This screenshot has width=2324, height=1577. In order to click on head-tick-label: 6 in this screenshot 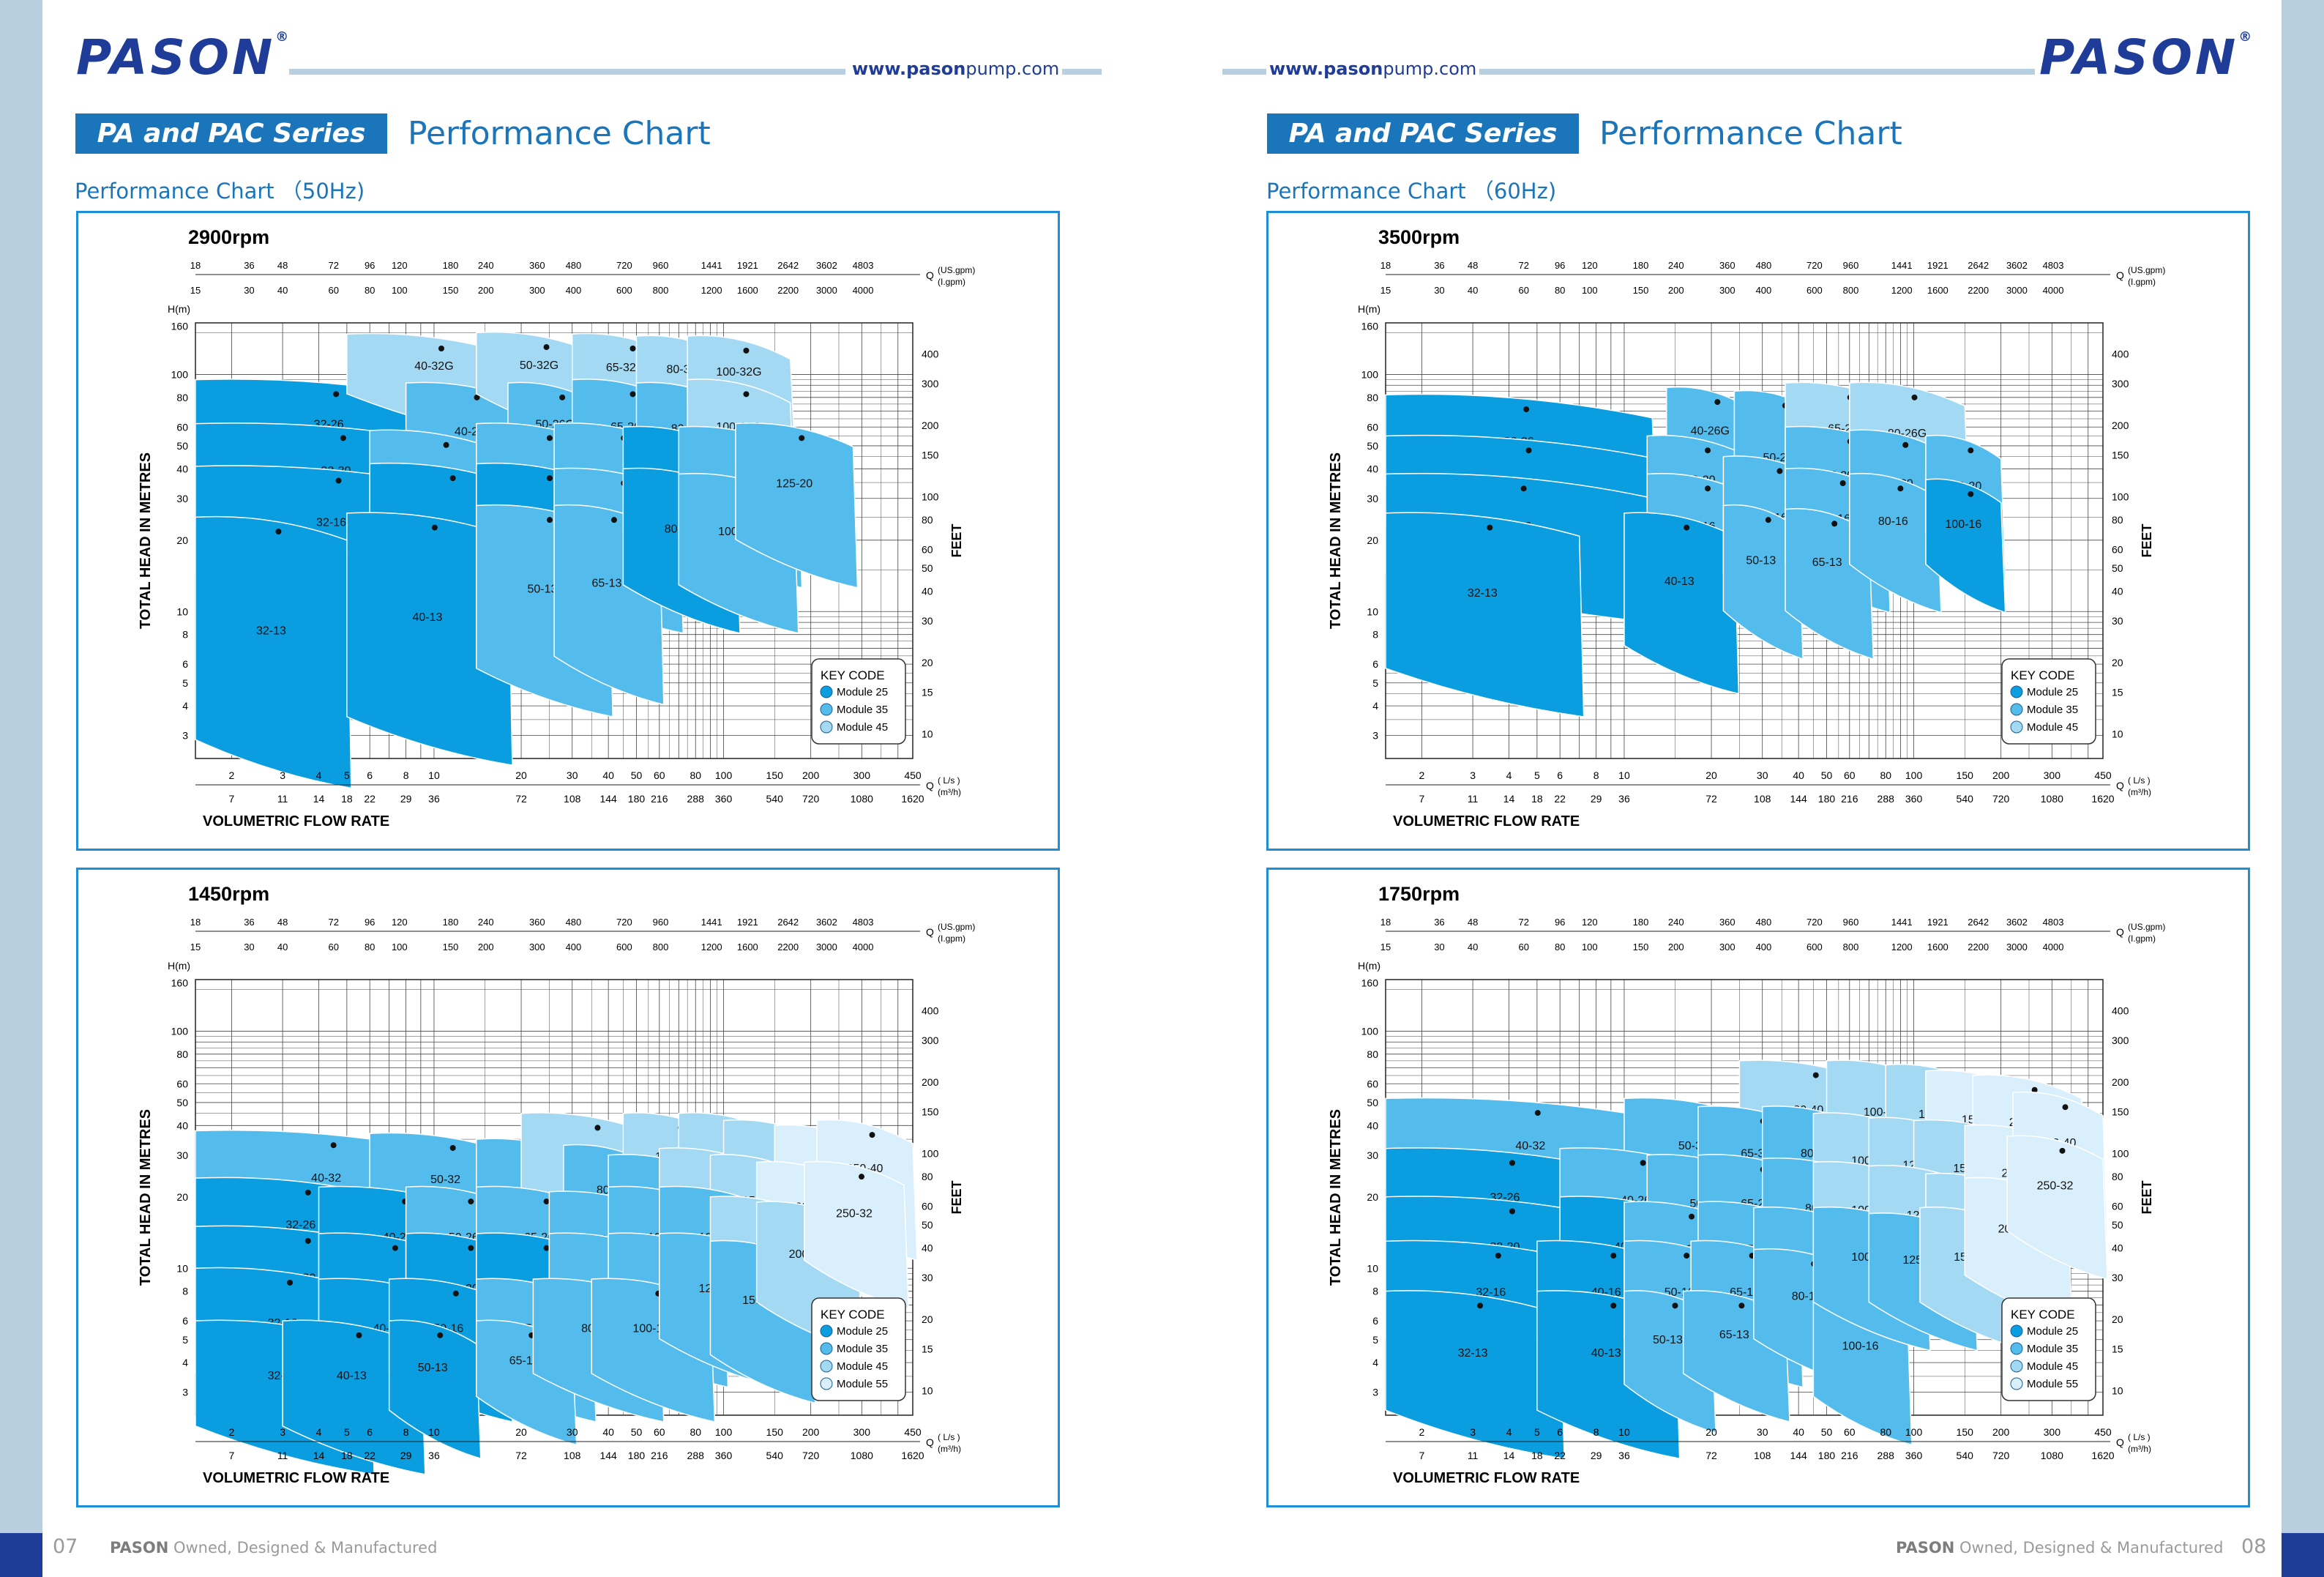, I will do `click(1375, 664)`.